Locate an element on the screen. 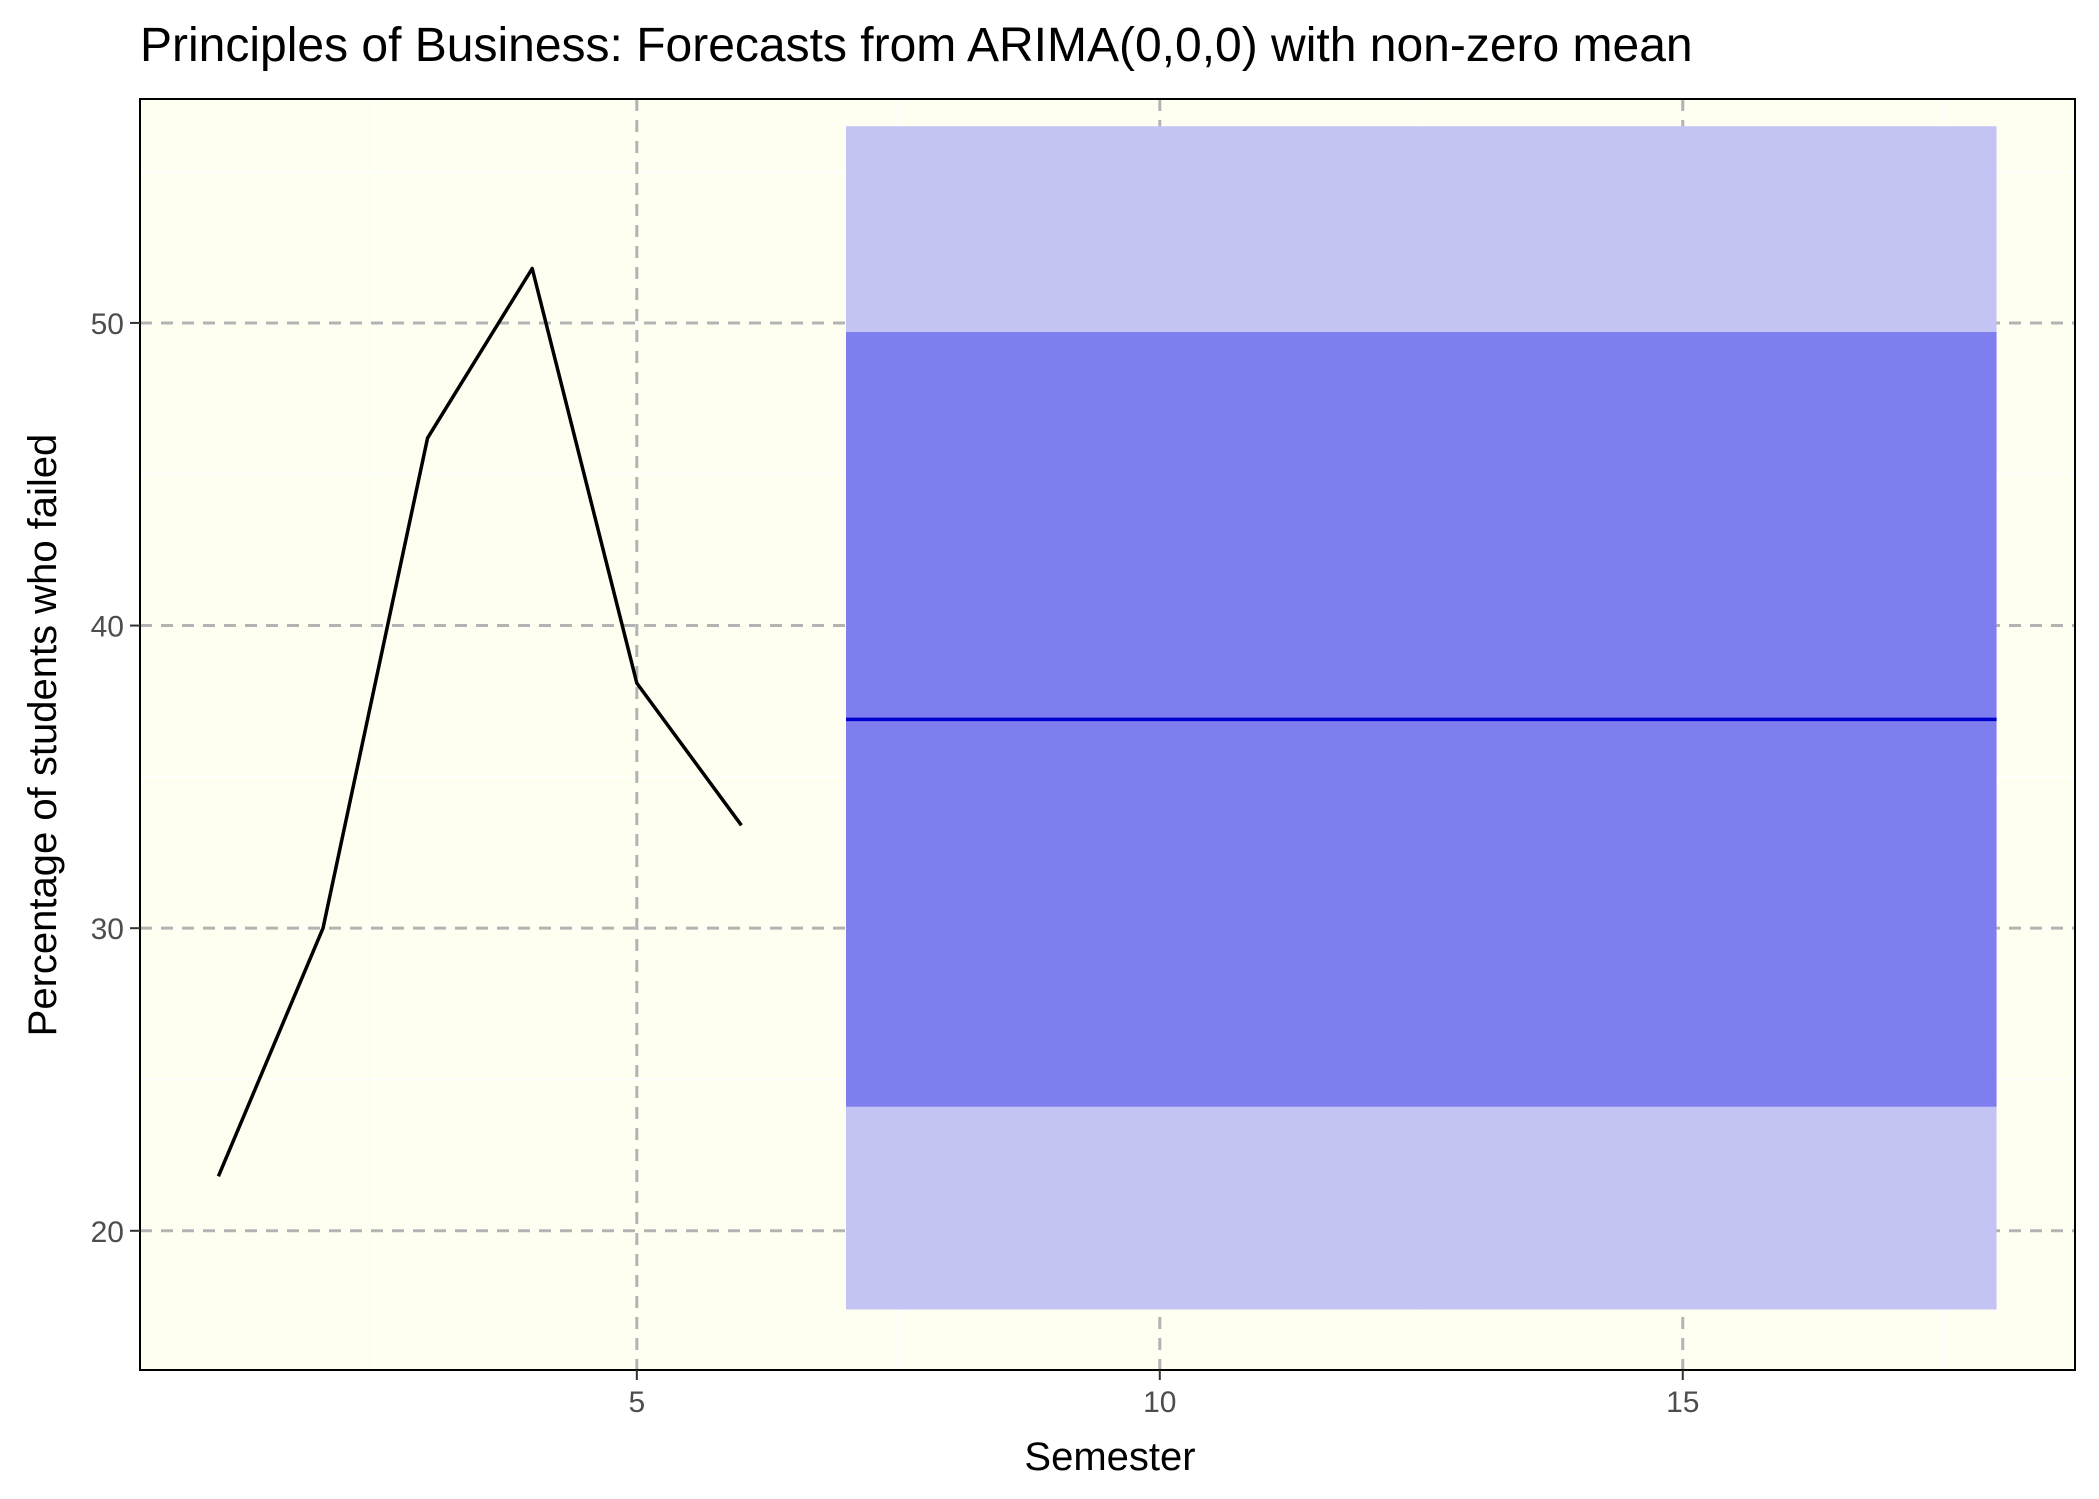 The height and width of the screenshot is (1499, 2099). y-tick-label: 20 is located at coordinates (107, 1232).